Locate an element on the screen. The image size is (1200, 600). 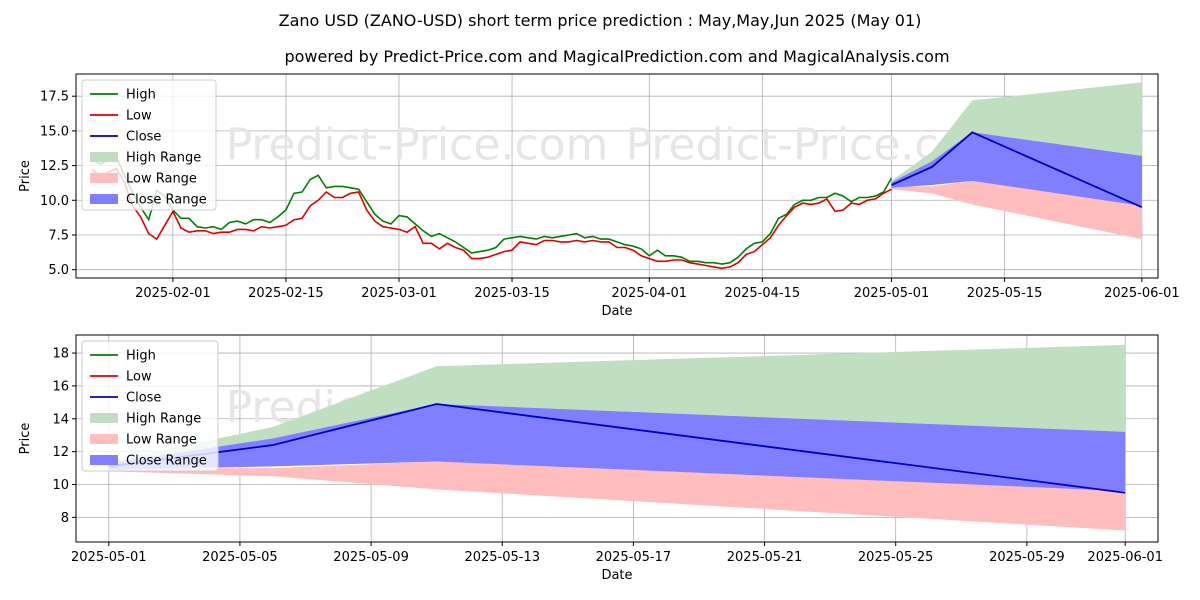
x-tick-label: 2025-05-21 is located at coordinates (765, 557).